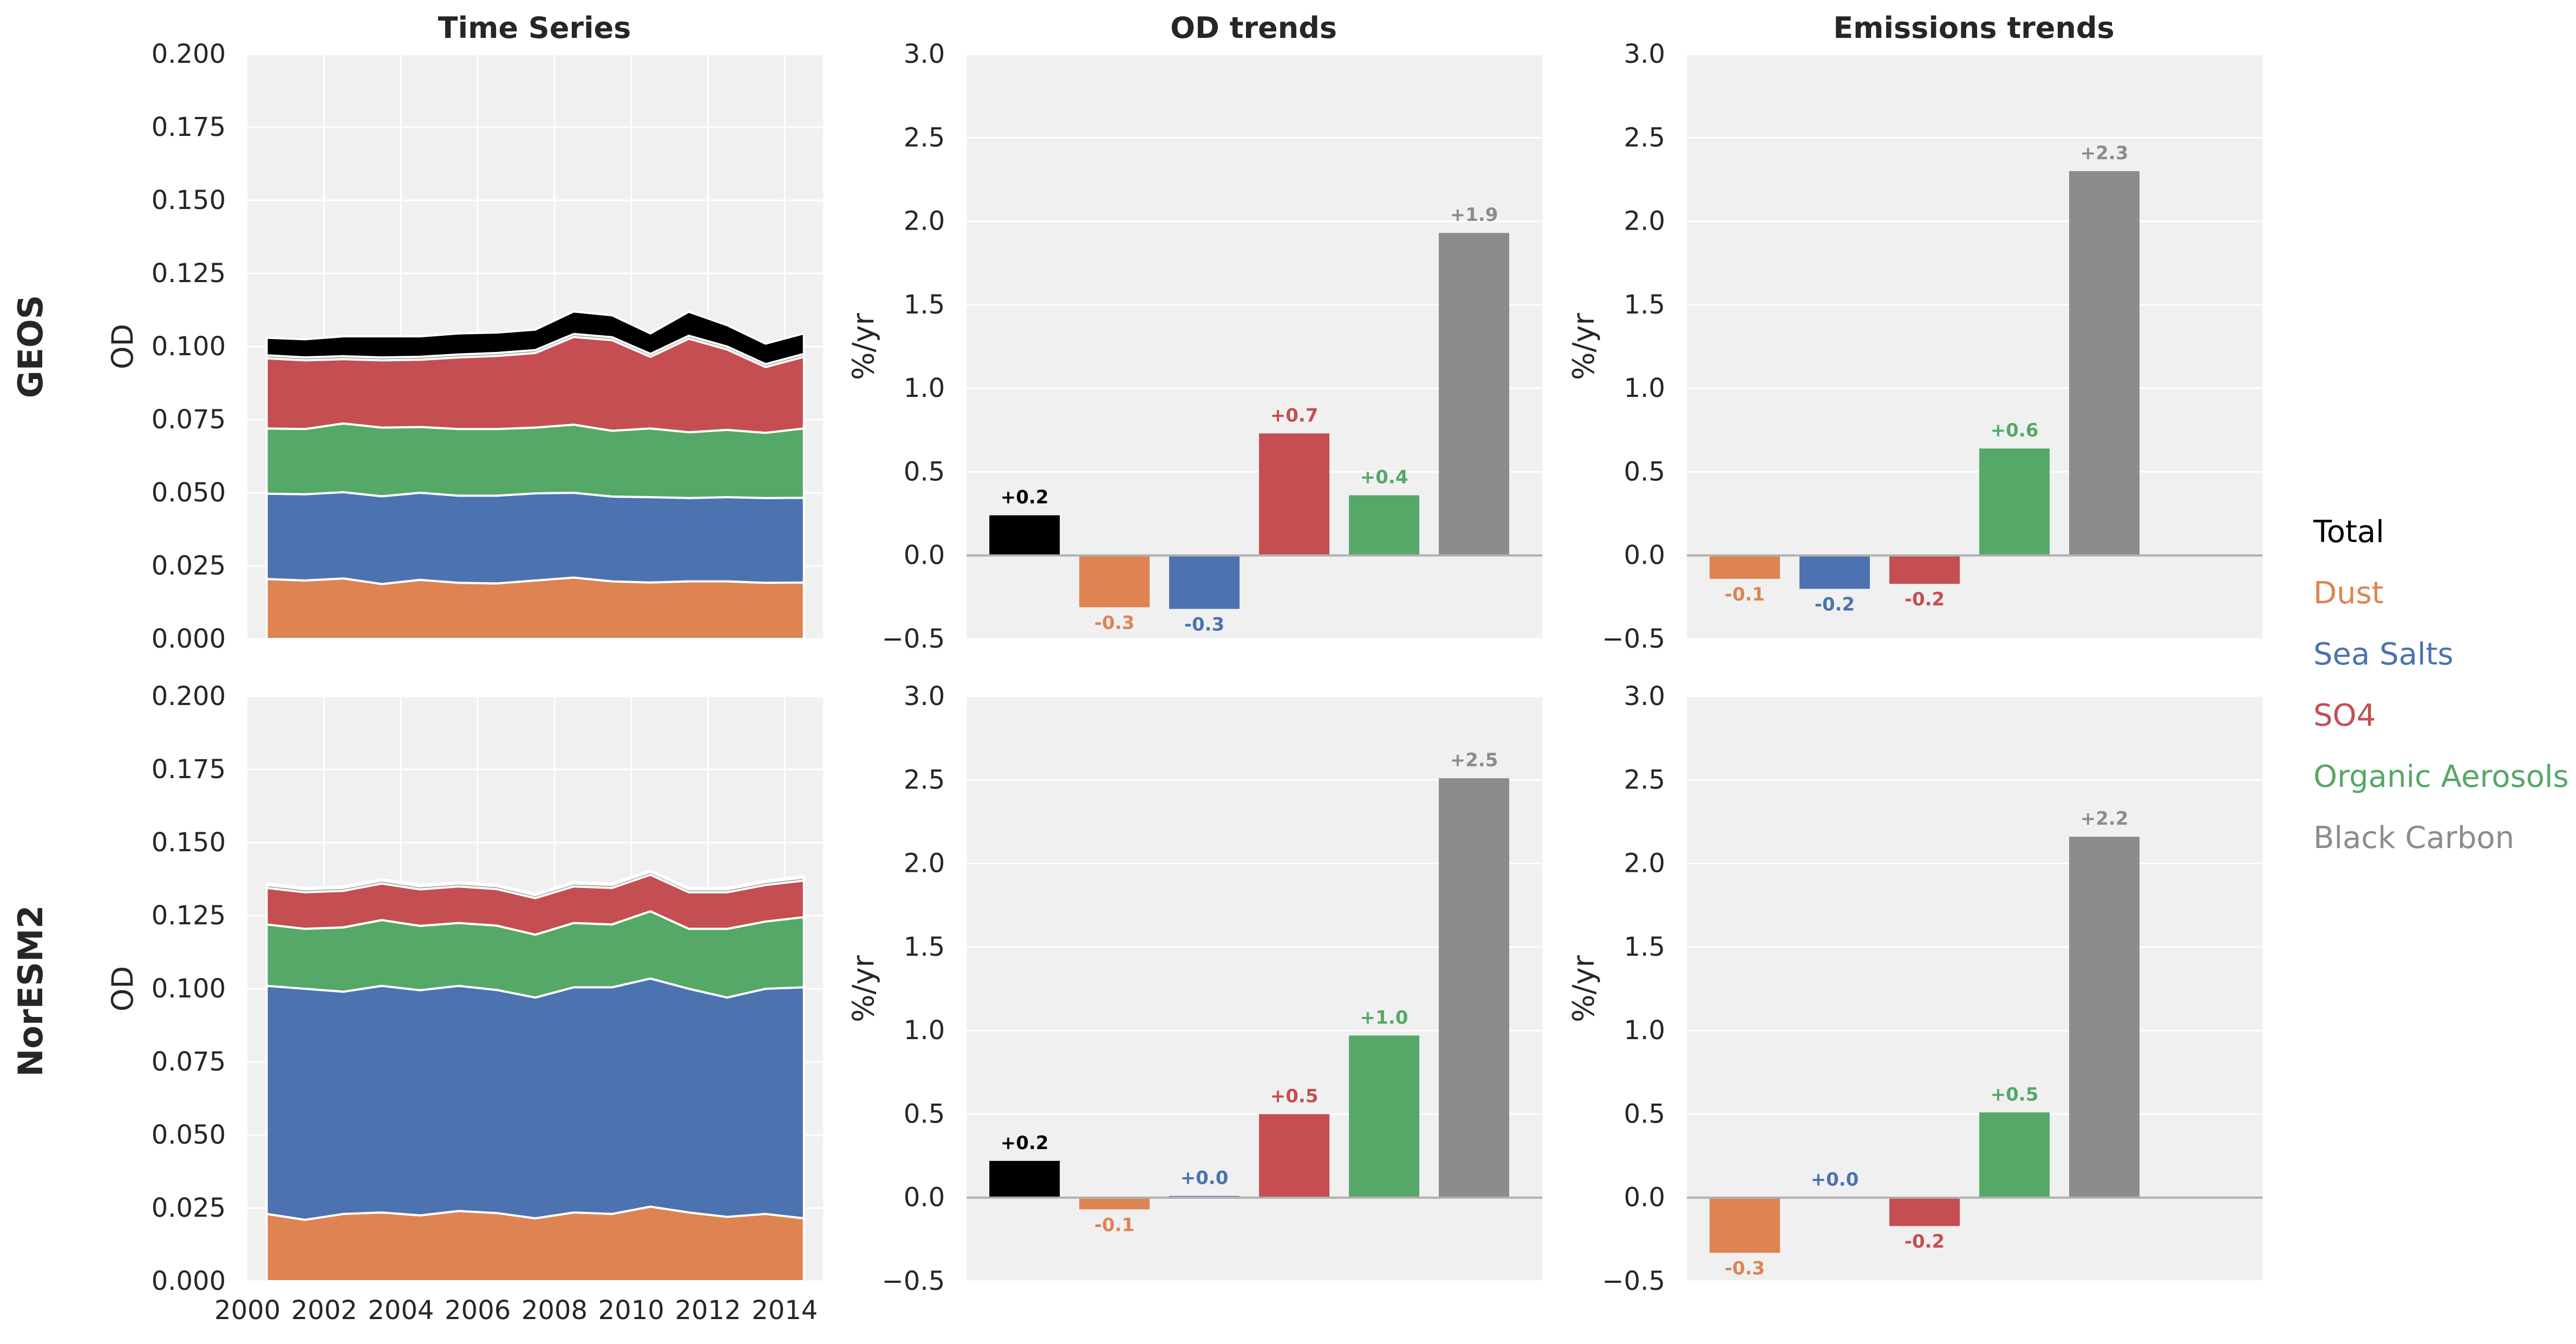 This screenshot has height=1344, width=2576. What do you see at coordinates (1474, 760) in the screenshot?
I see `data-label-black-carbon: +2.5` at bounding box center [1474, 760].